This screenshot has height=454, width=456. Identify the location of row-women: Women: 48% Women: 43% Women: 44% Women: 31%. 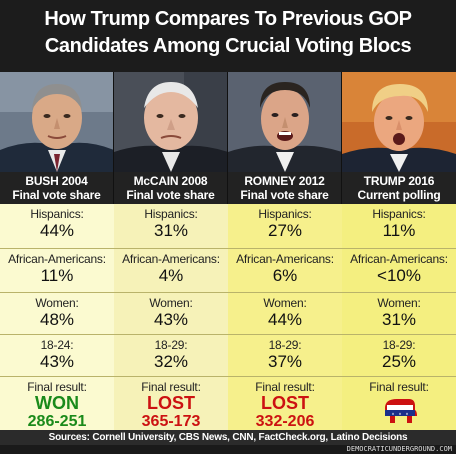
(228, 313).